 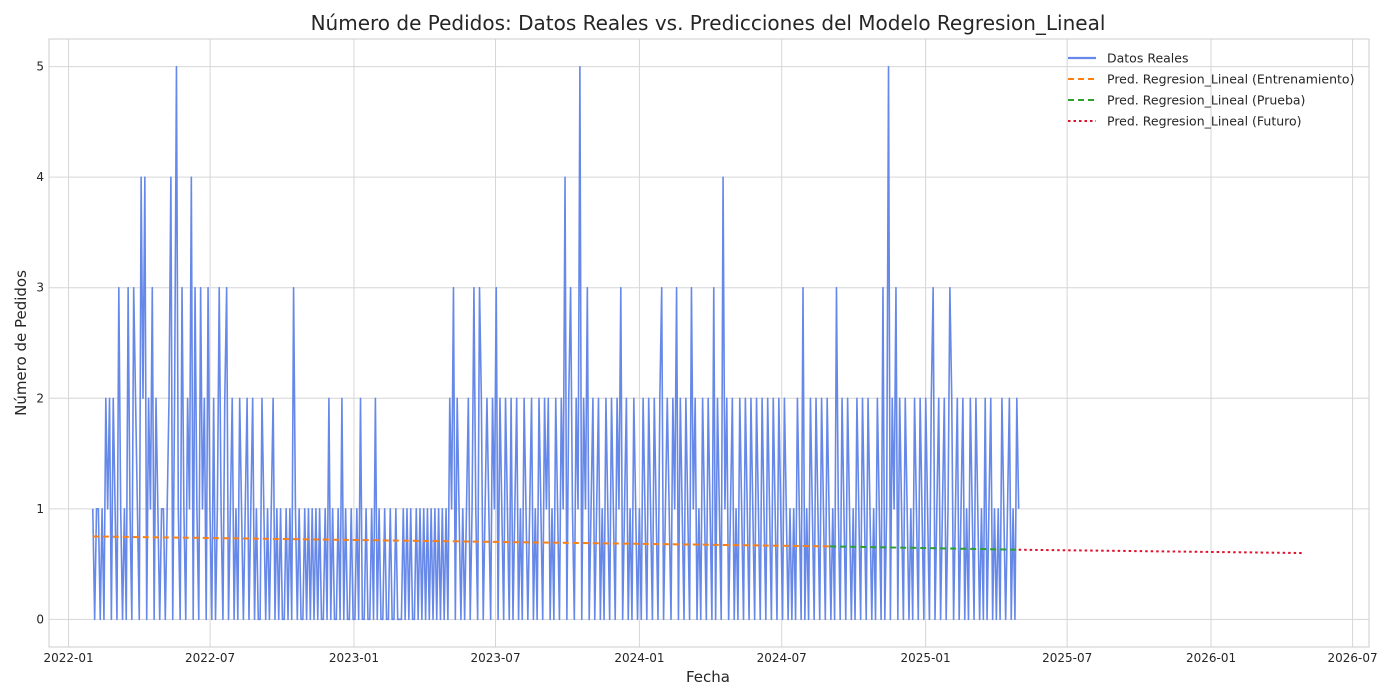 I want to click on x-tick-label: 2023-07, so click(x=495, y=658).